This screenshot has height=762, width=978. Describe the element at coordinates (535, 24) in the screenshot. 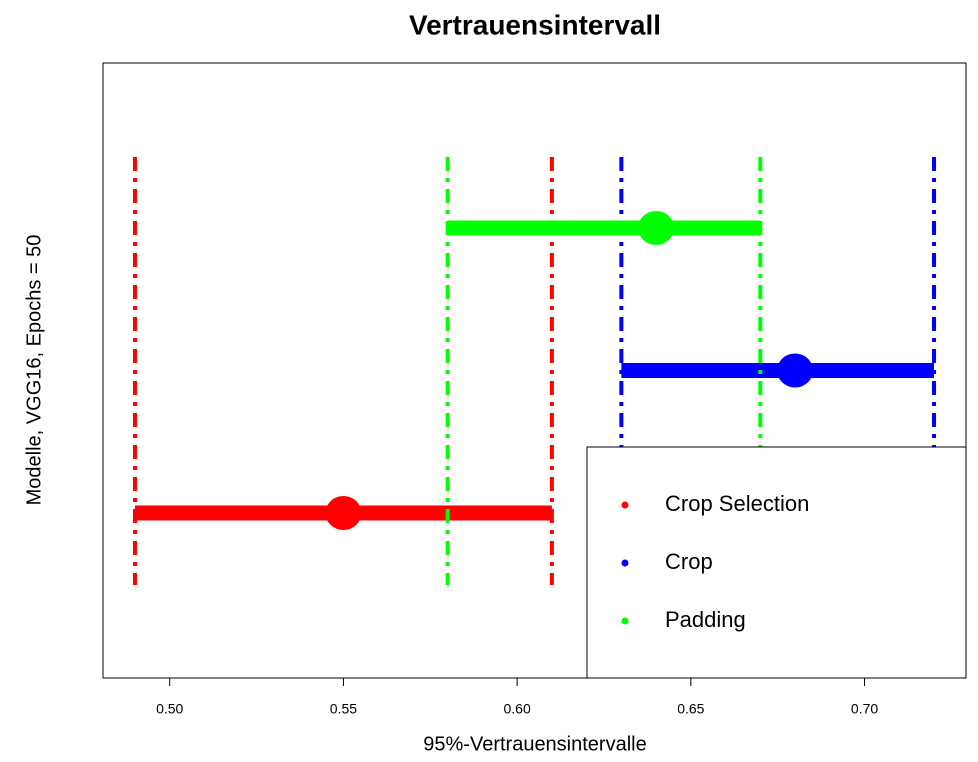

I see `chart-title: Vertrauensintervall` at that location.